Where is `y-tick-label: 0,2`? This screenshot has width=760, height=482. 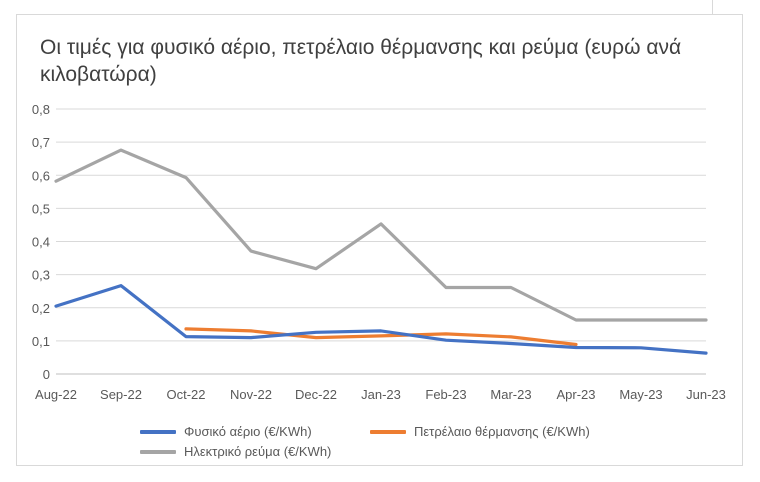 y-tick-label: 0,2 is located at coordinates (41, 308).